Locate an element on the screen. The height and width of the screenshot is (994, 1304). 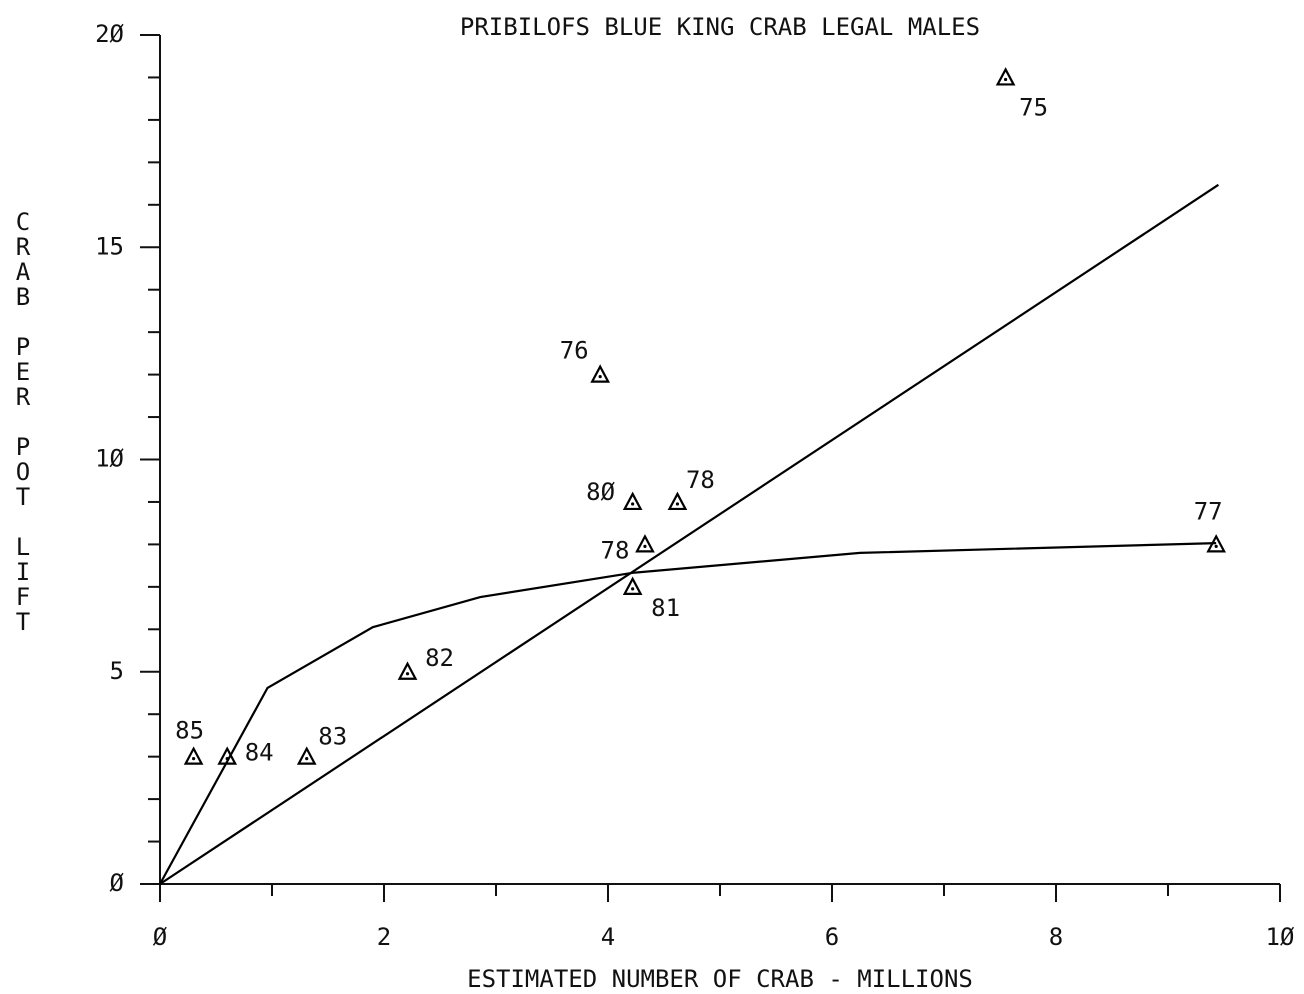
point-label: 83 is located at coordinates (332, 737).